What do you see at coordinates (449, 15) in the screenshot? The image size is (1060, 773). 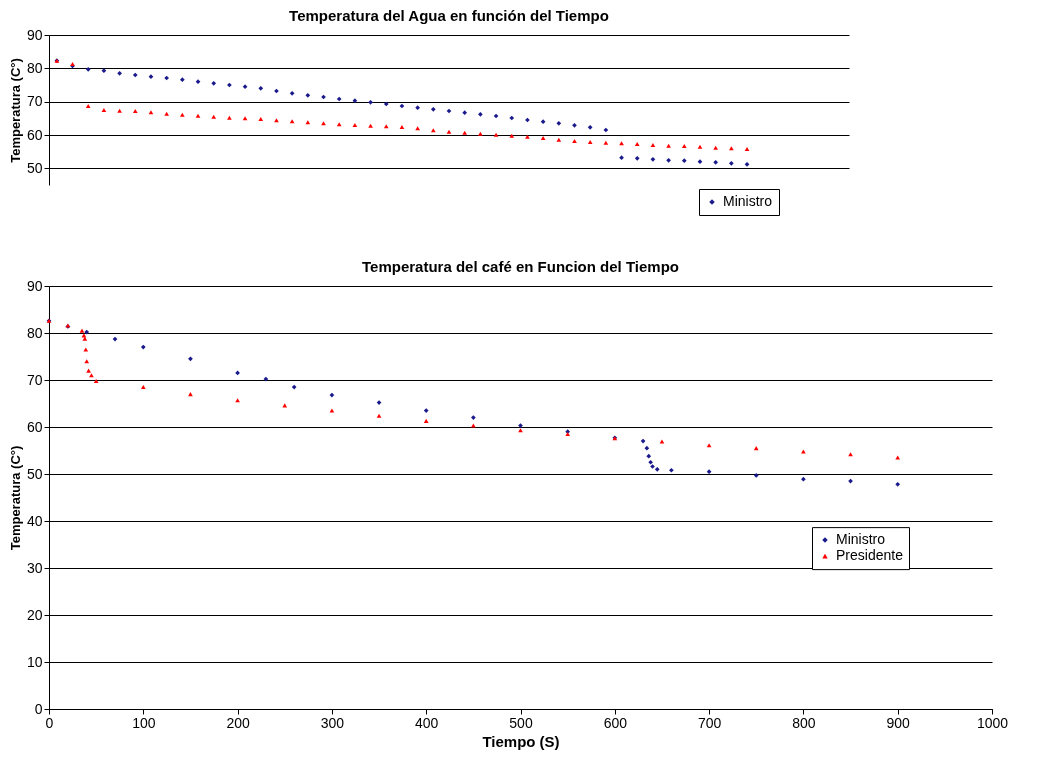 I see `chart-title: Temperatura del Agua en función del Tiempo` at bounding box center [449, 15].